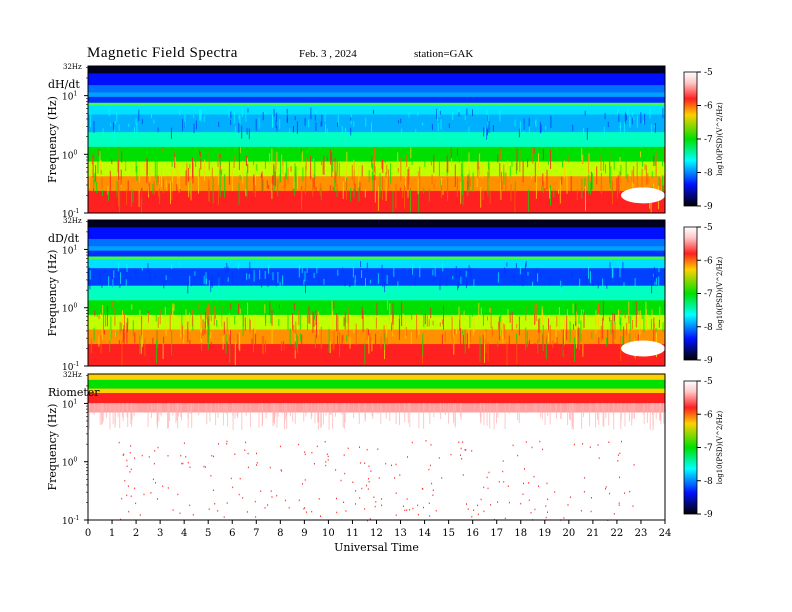 Image resolution: width=792 pixels, height=612 pixels. I want to click on panel-name: dD/dt, so click(64, 238).